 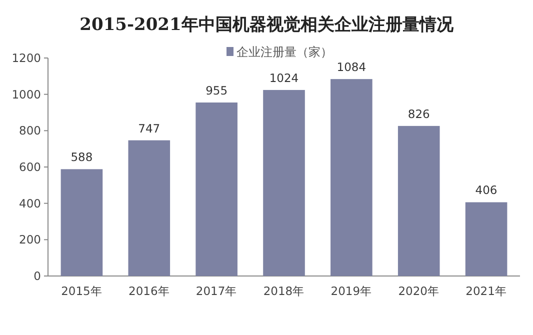 I want to click on chart-title: 2015-2021年中国机器视觉相关企业注册量情况, so click(x=267, y=25).